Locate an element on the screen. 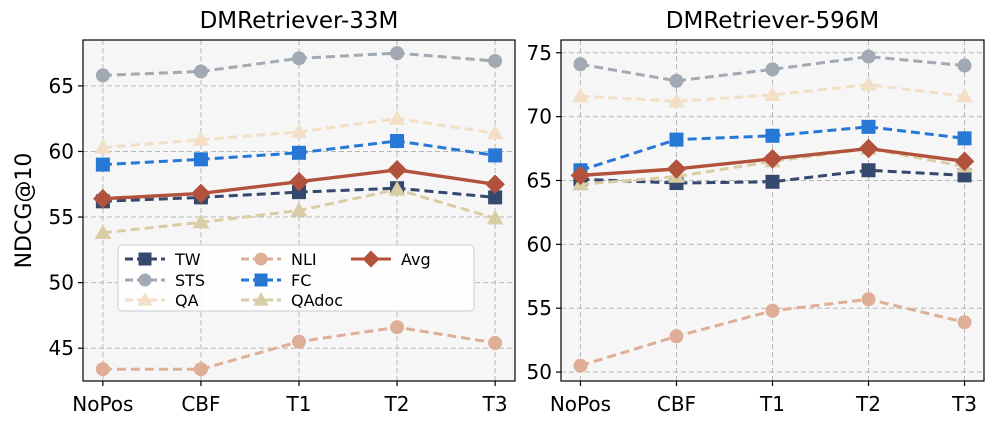 The image size is (997, 432). legend-label: QAdoc is located at coordinates (317, 300).